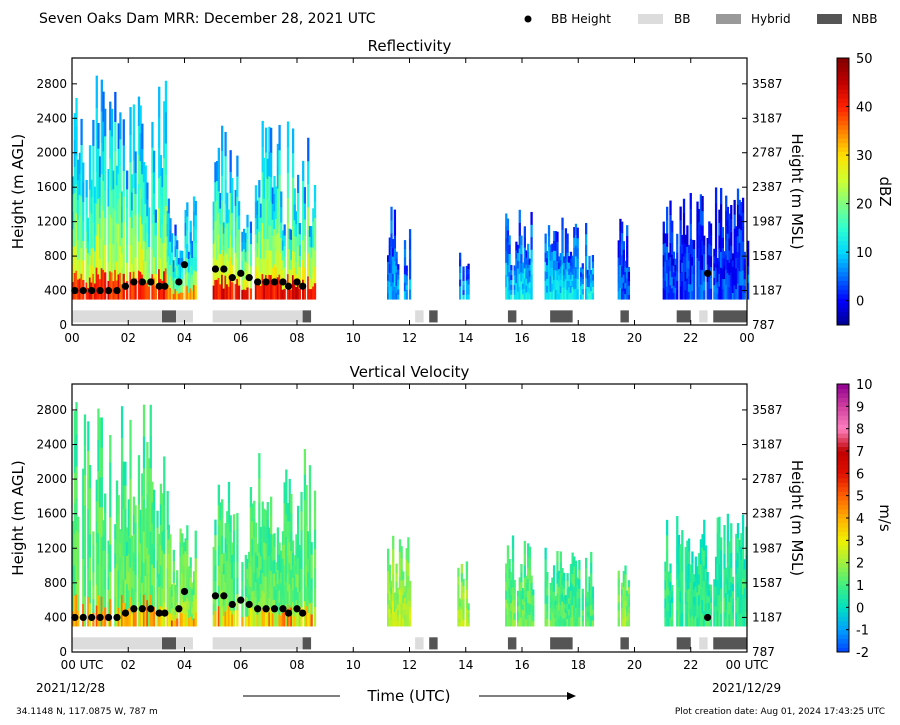 The image size is (900, 725). What do you see at coordinates (51, 118) in the screenshot?
I see `y-tick-label: 2400` at bounding box center [51, 118].